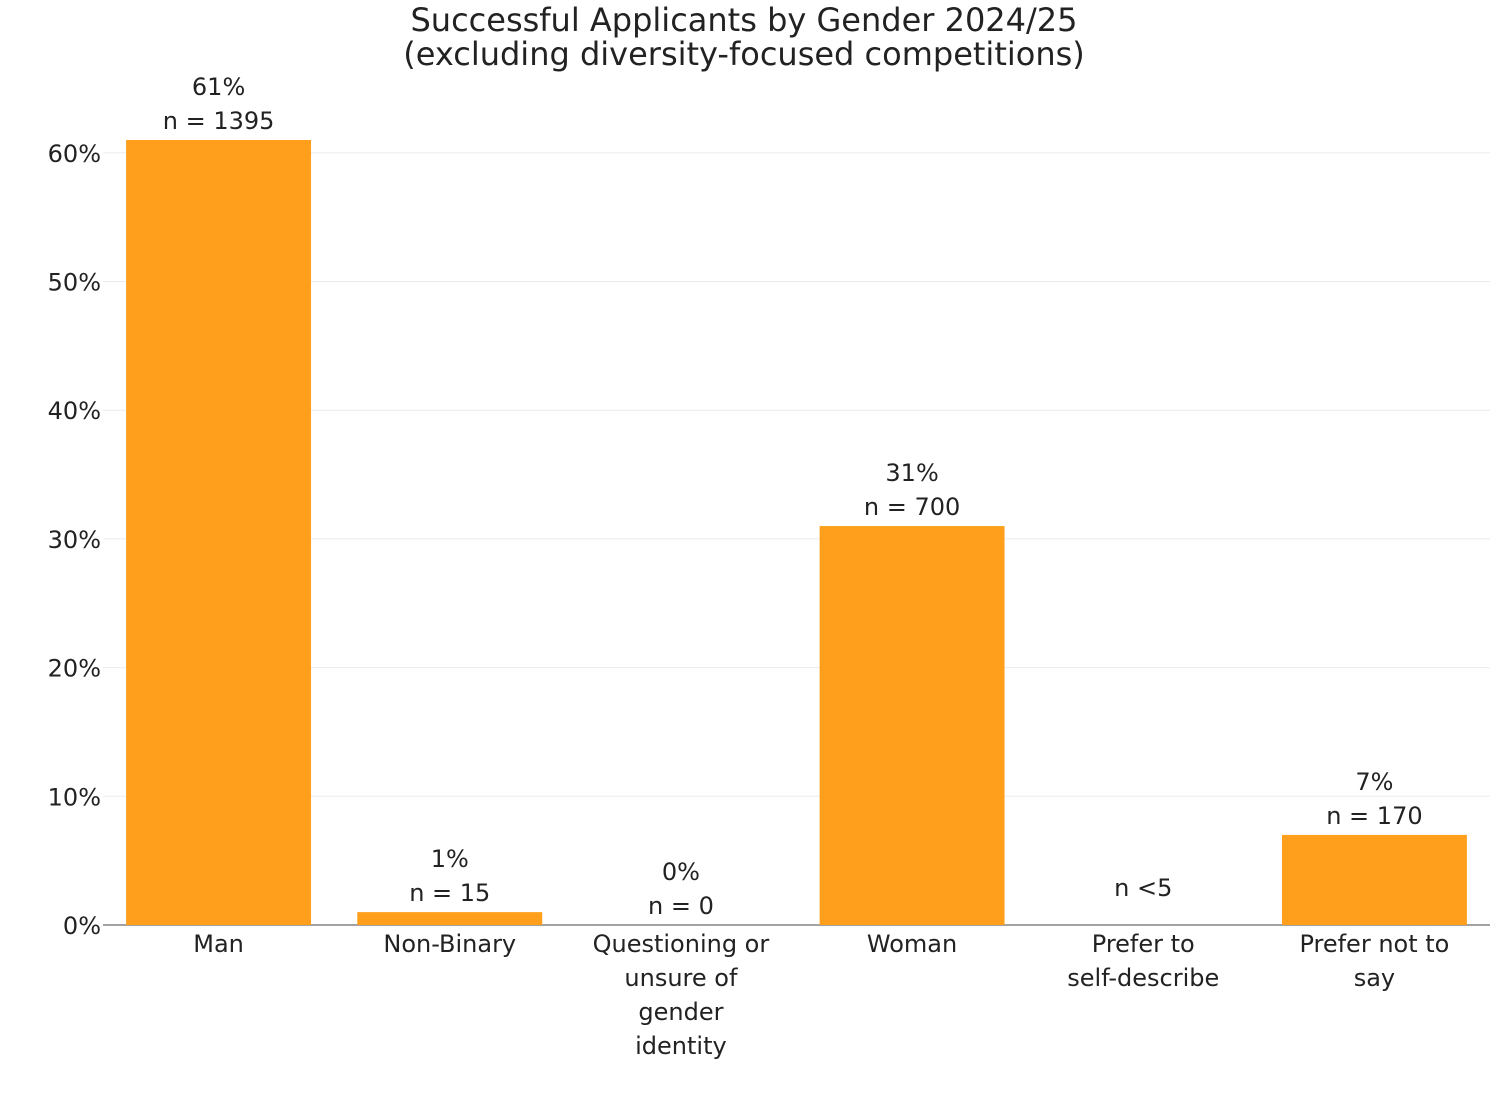  Describe the element at coordinates (82, 926) in the screenshot. I see `y-tick-label: 0%` at that location.